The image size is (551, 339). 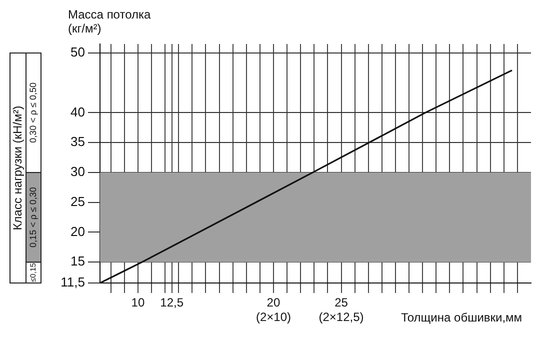 I want to click on x-tick-label: 10, so click(x=138, y=303).